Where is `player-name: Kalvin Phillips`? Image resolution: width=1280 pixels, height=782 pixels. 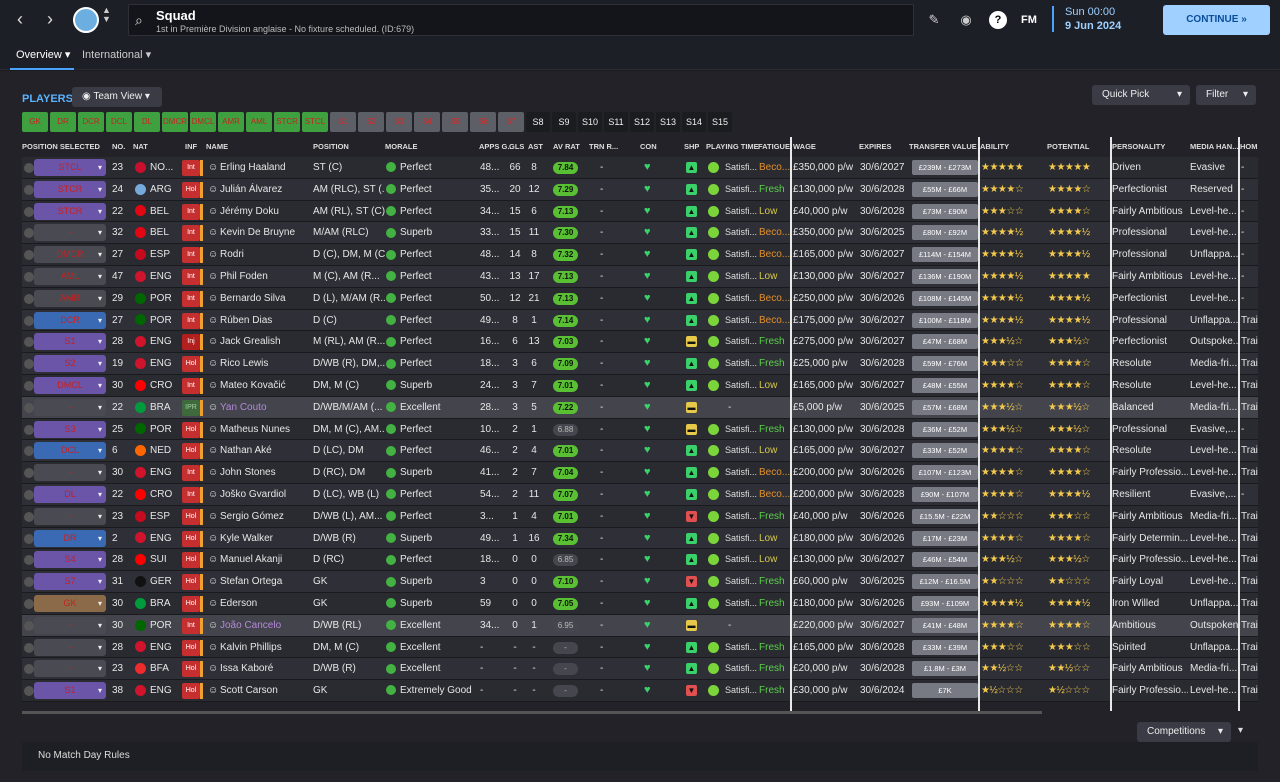
player-name: Kalvin Phillips is located at coordinates (251, 647).